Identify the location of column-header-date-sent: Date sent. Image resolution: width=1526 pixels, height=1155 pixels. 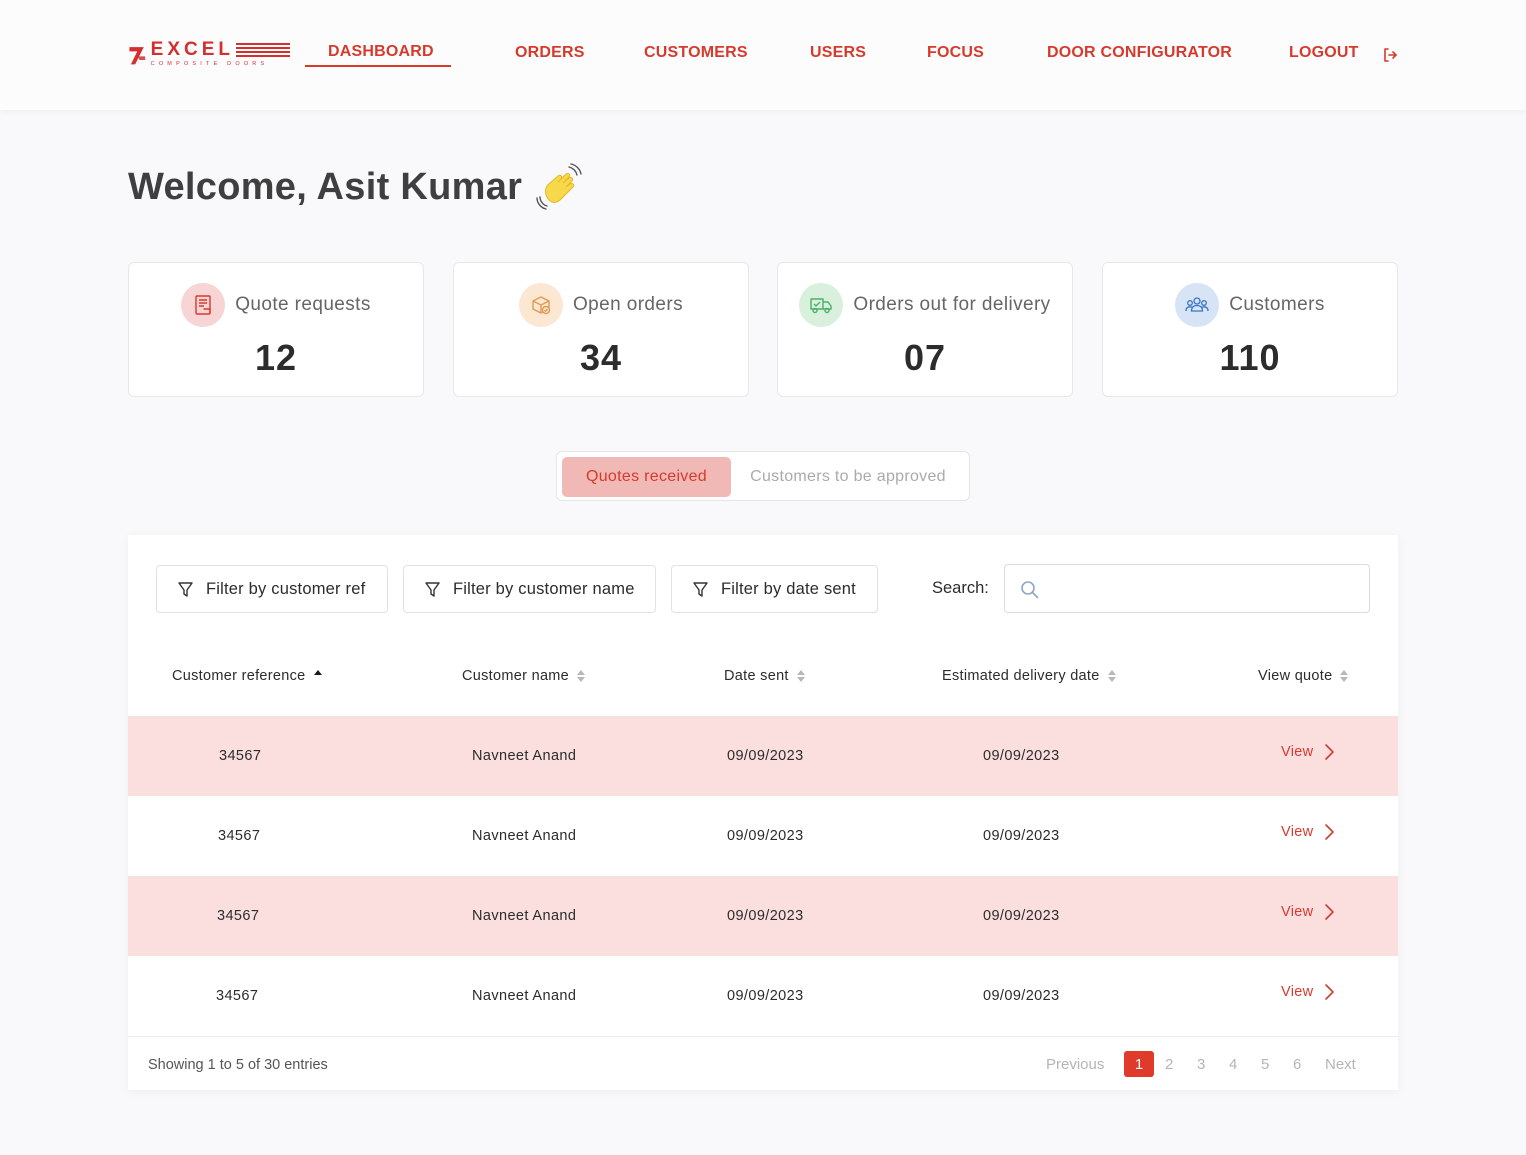
(764, 676).